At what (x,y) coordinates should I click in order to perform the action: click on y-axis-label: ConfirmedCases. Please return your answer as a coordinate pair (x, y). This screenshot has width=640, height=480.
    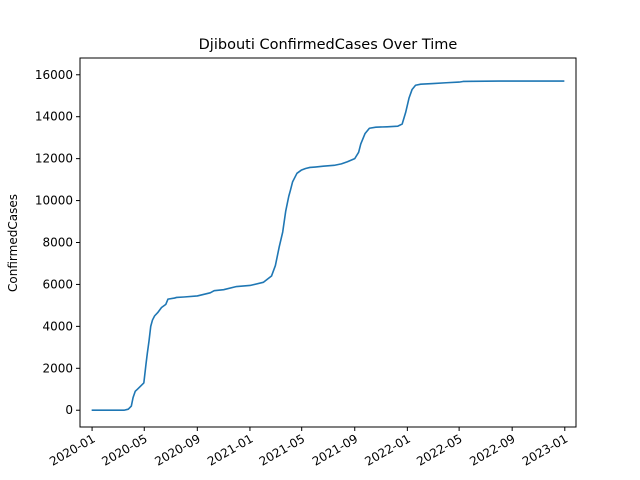
    Looking at the image, I should click on (13, 243).